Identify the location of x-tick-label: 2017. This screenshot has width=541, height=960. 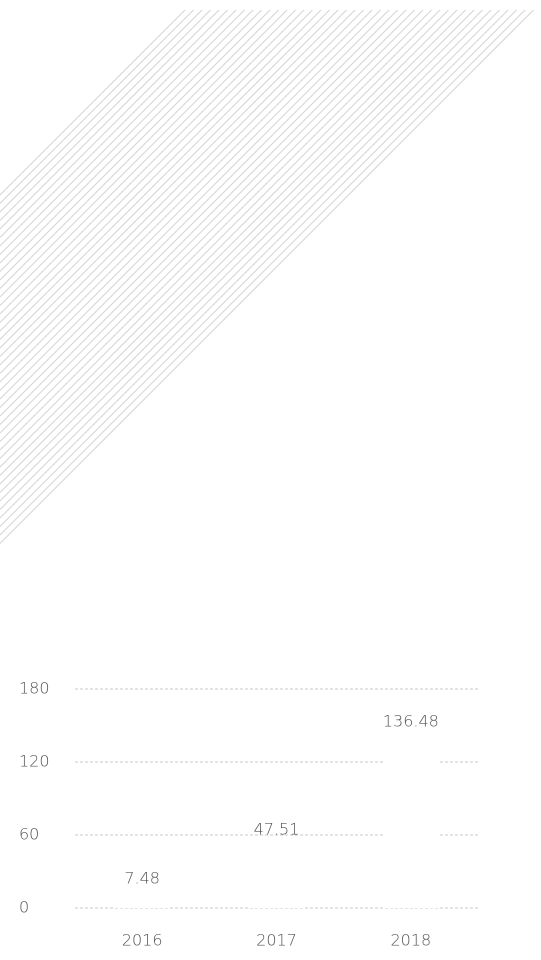
(276, 940).